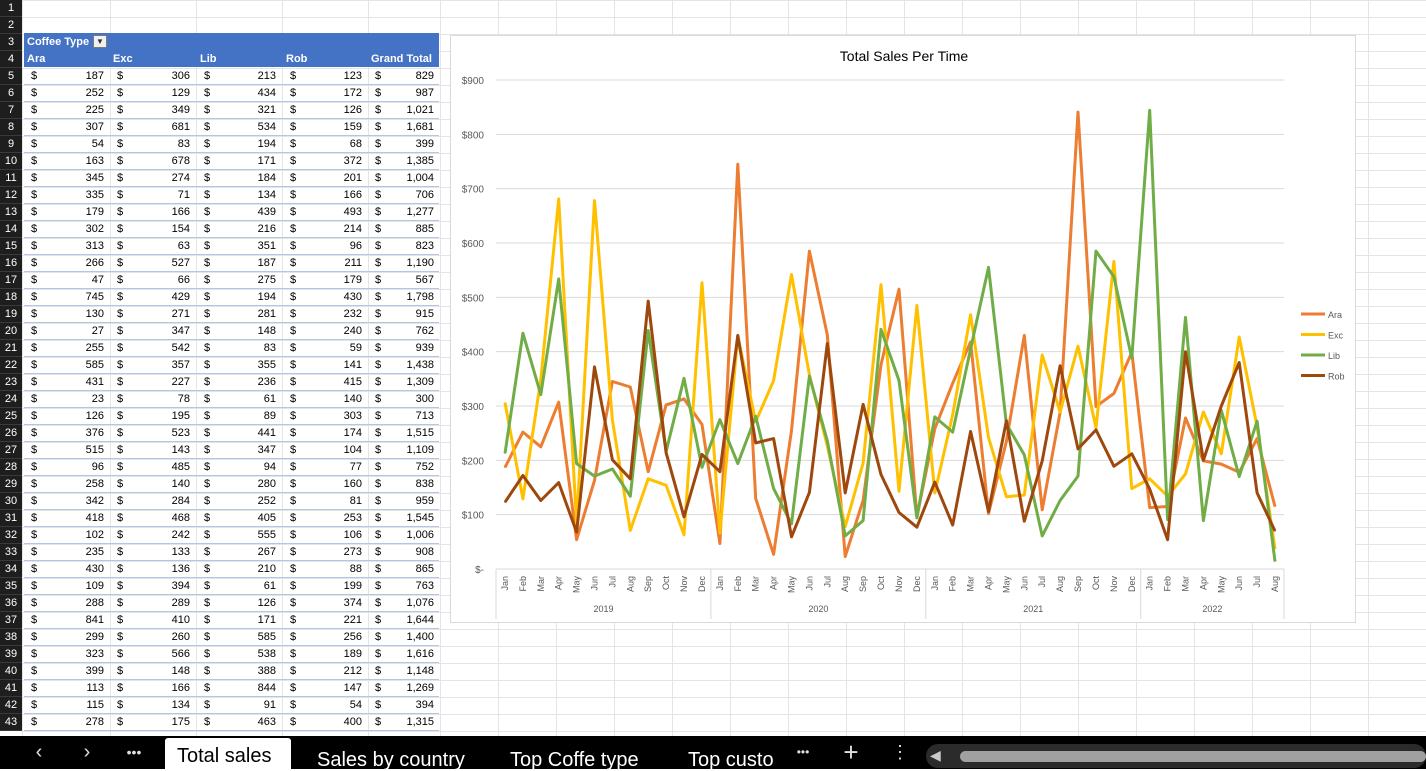 Image resolution: width=1426 pixels, height=771 pixels. I want to click on chevron-left-icon: ‹, so click(39, 752).